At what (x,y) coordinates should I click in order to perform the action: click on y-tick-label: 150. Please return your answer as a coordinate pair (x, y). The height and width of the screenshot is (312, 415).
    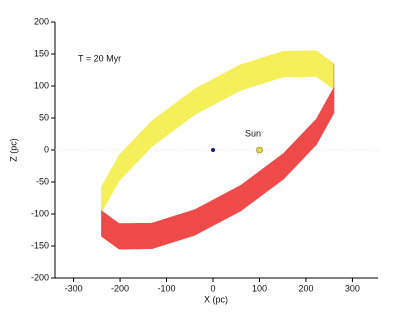
    Looking at the image, I should click on (41, 53).